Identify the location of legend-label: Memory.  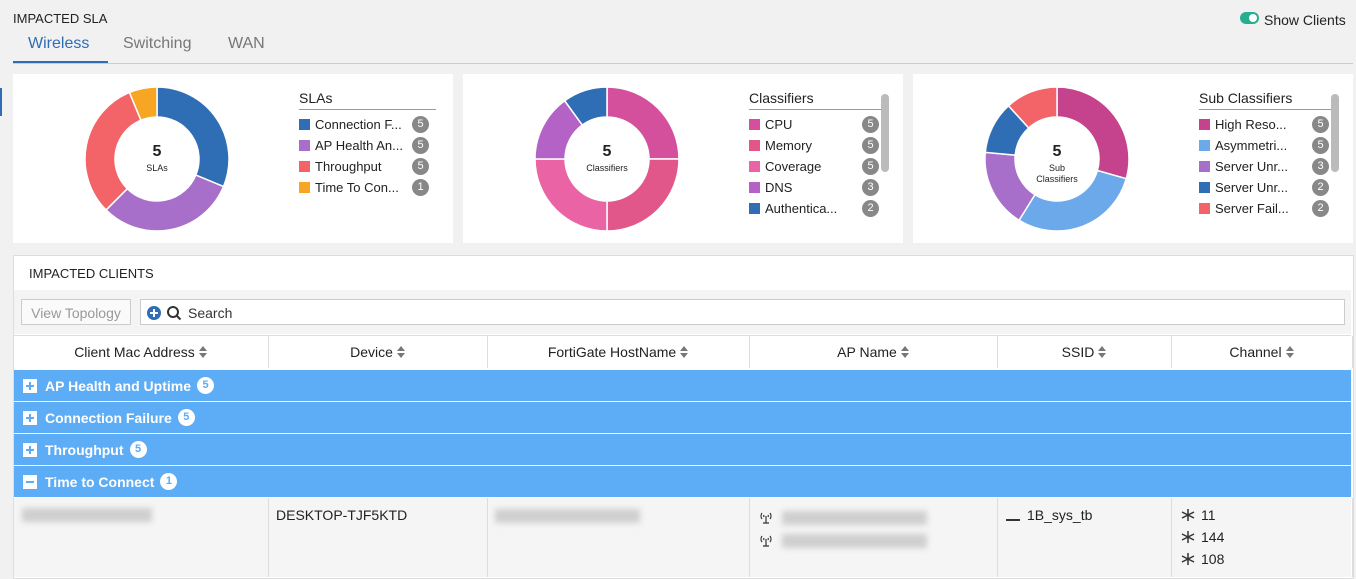
(788, 145).